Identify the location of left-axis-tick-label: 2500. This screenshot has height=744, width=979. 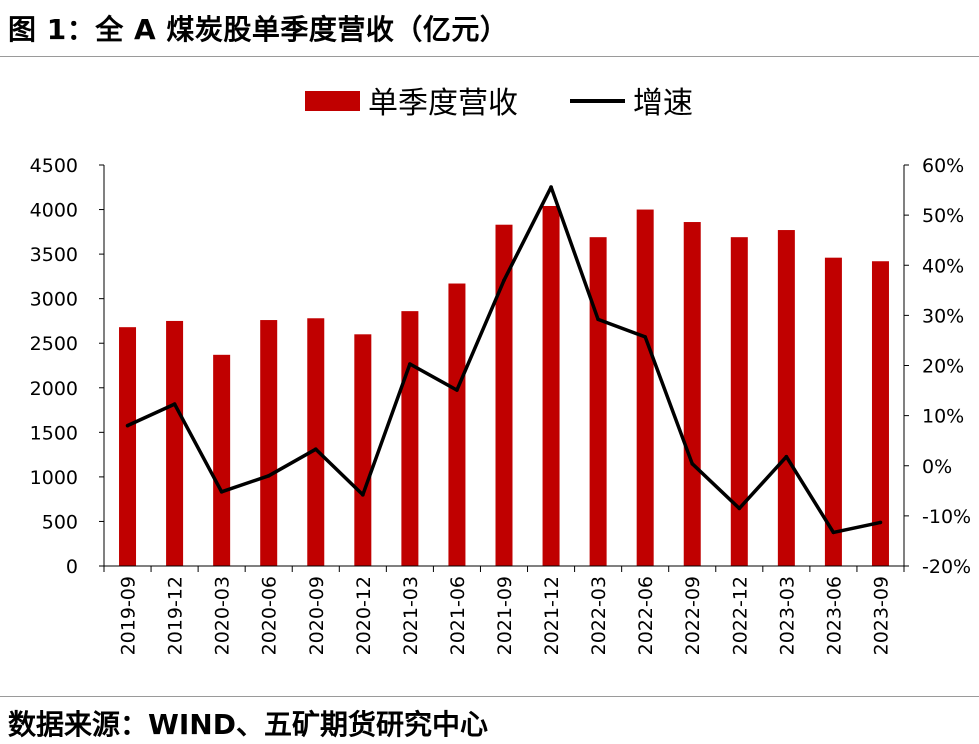
(54, 344).